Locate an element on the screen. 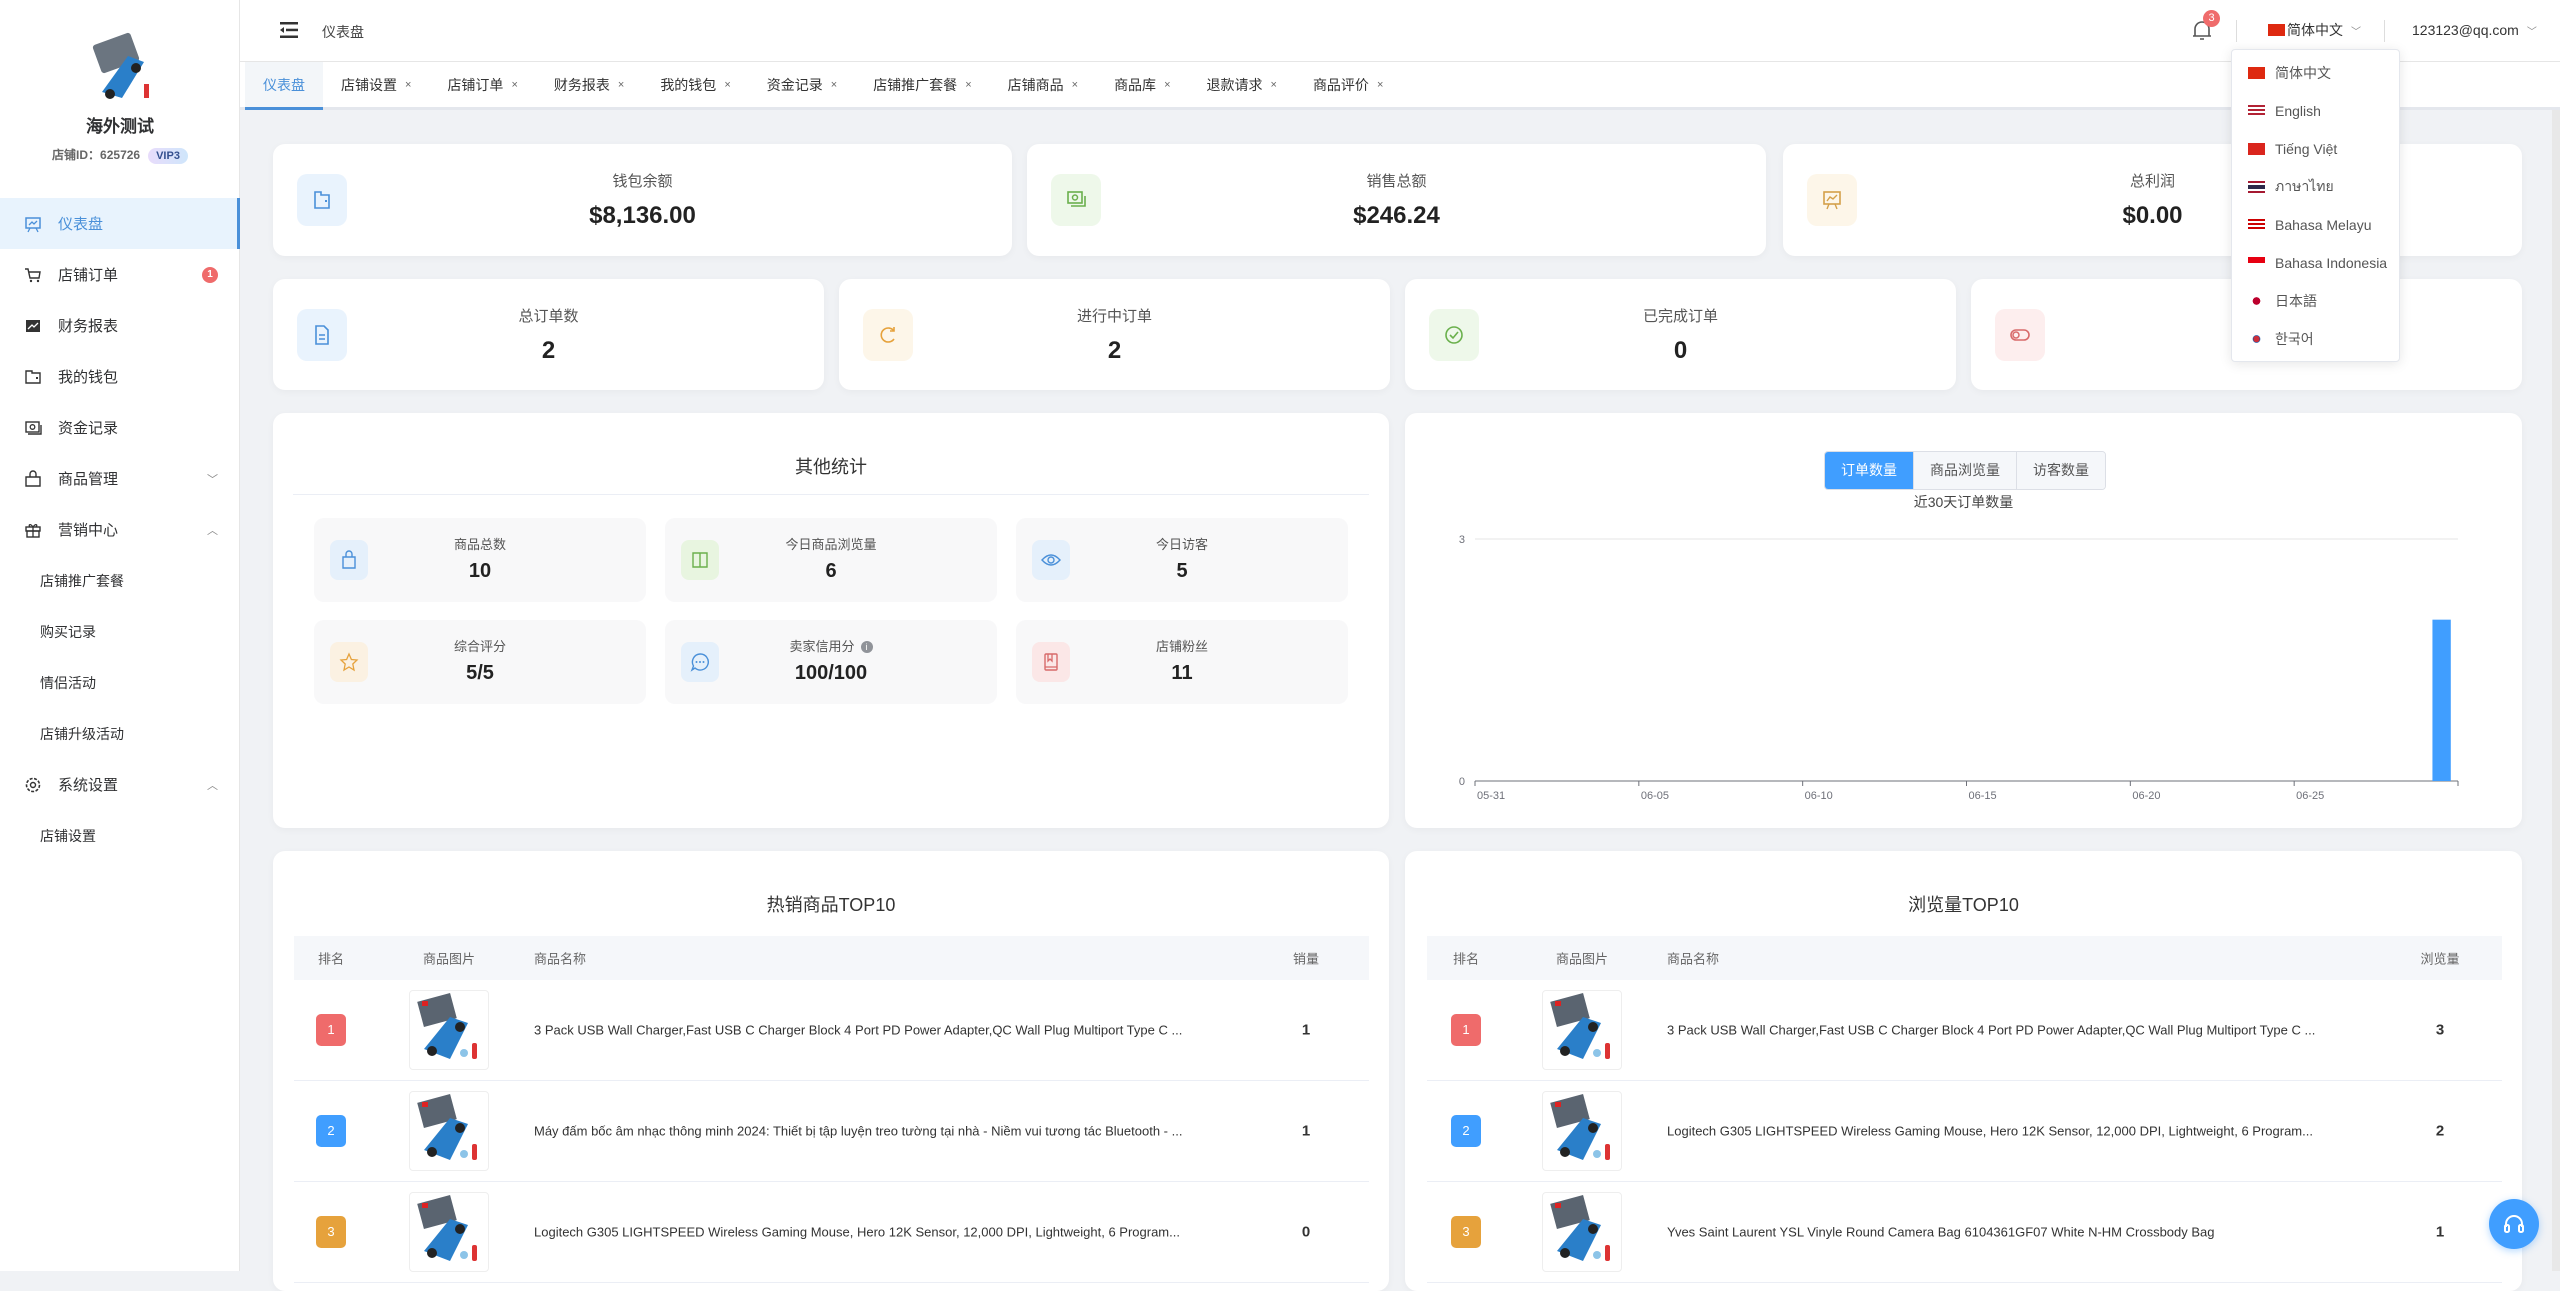 The height and width of the screenshot is (1291, 2560). breadcrumb: 仪表盘 is located at coordinates (343, 32).